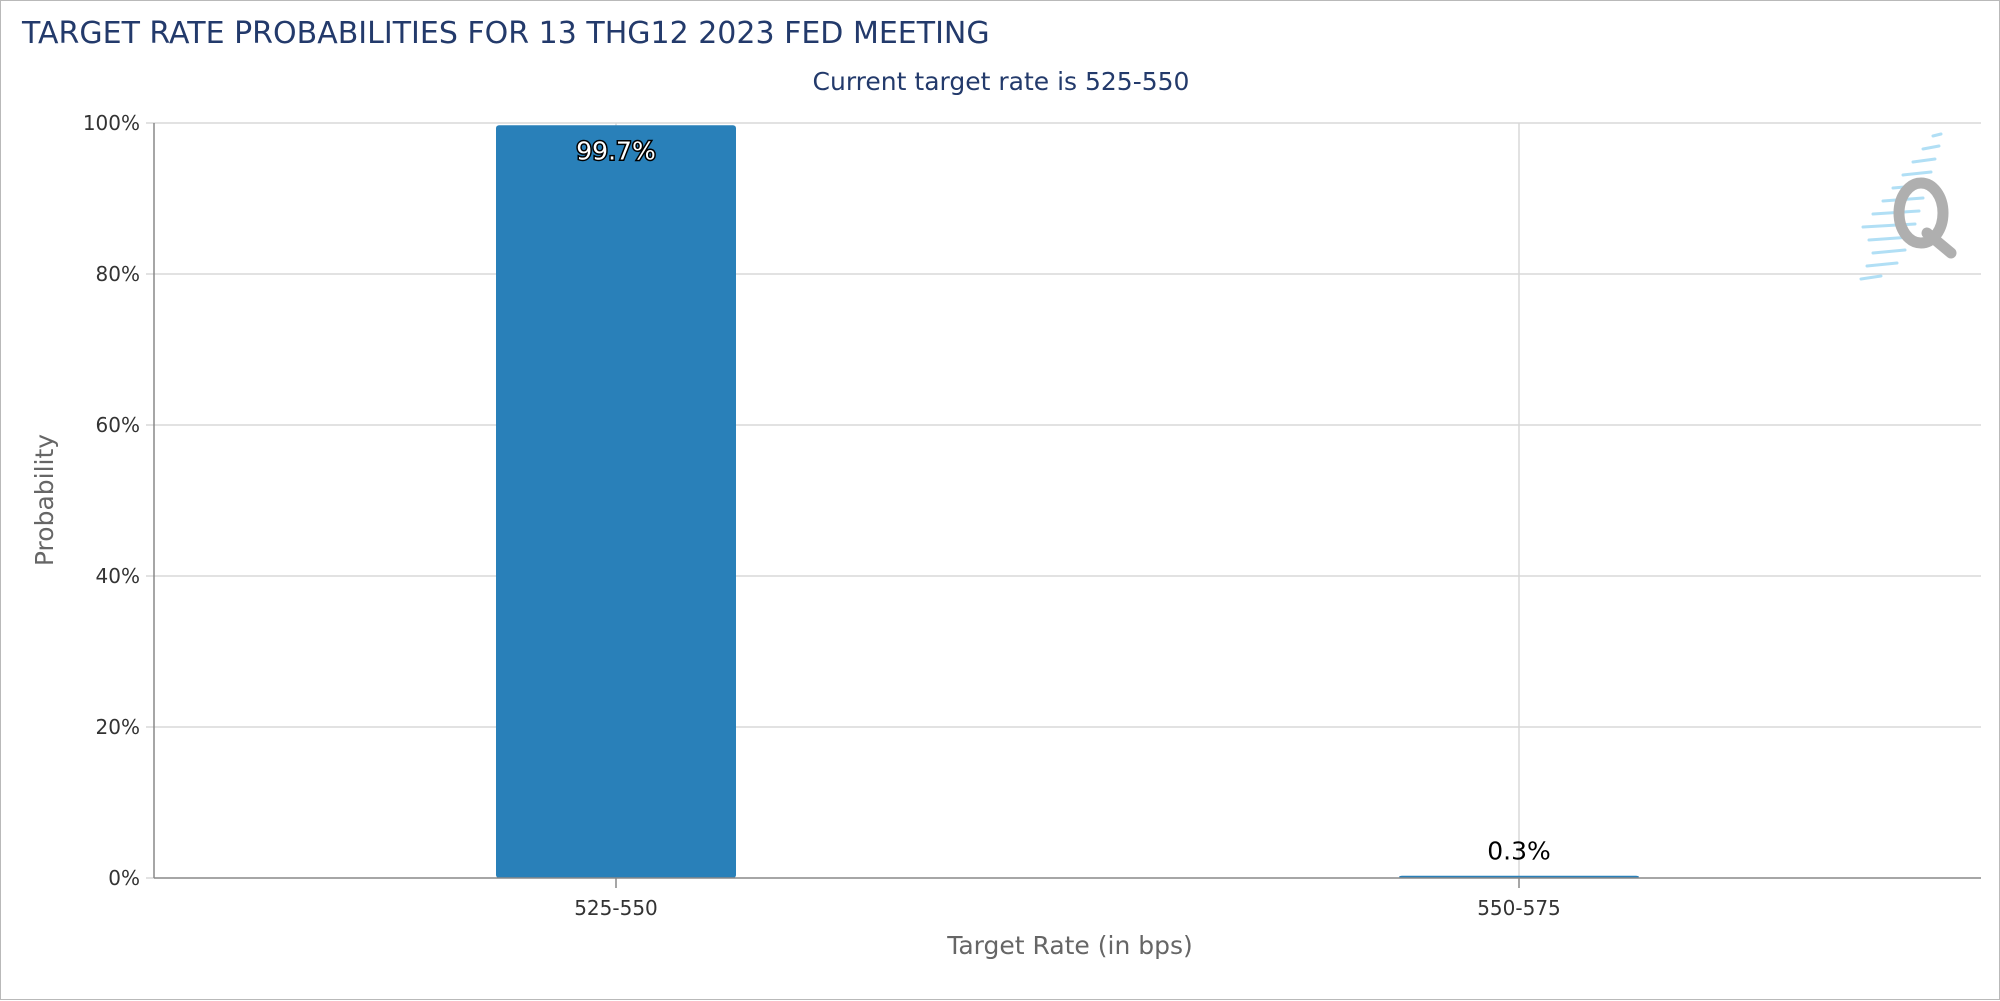  Describe the element at coordinates (111, 123) in the screenshot. I see `y-tick-label: 100%` at that location.